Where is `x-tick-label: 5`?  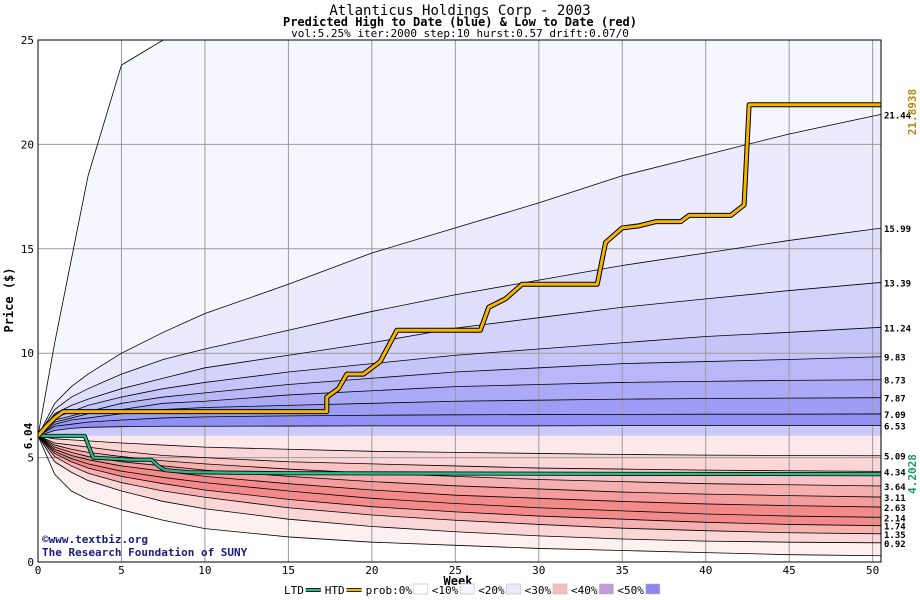 x-tick-label: 5 is located at coordinates (121, 570).